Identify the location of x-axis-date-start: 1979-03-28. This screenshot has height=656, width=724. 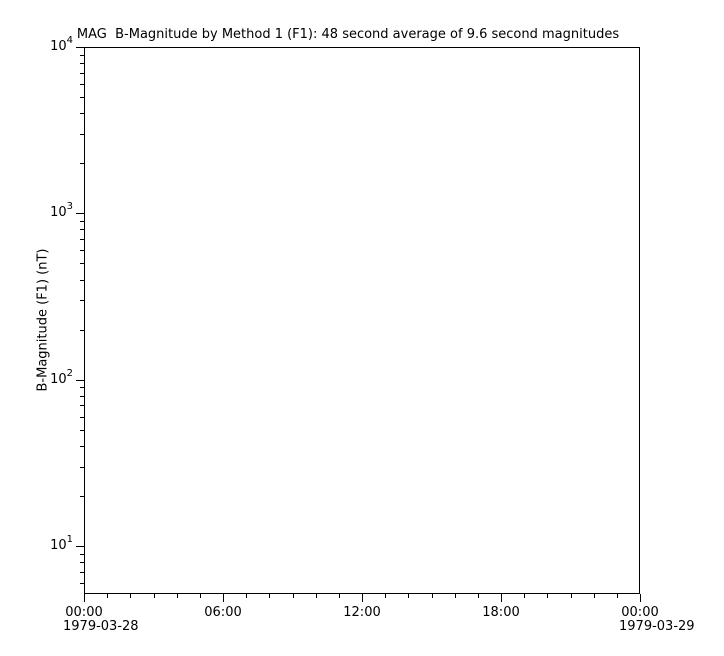
(101, 626).